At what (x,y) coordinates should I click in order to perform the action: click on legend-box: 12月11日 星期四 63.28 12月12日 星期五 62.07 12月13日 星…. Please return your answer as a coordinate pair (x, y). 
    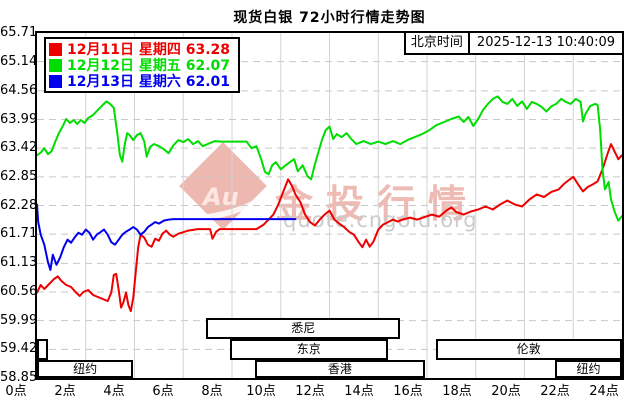
    Looking at the image, I should click on (142, 65).